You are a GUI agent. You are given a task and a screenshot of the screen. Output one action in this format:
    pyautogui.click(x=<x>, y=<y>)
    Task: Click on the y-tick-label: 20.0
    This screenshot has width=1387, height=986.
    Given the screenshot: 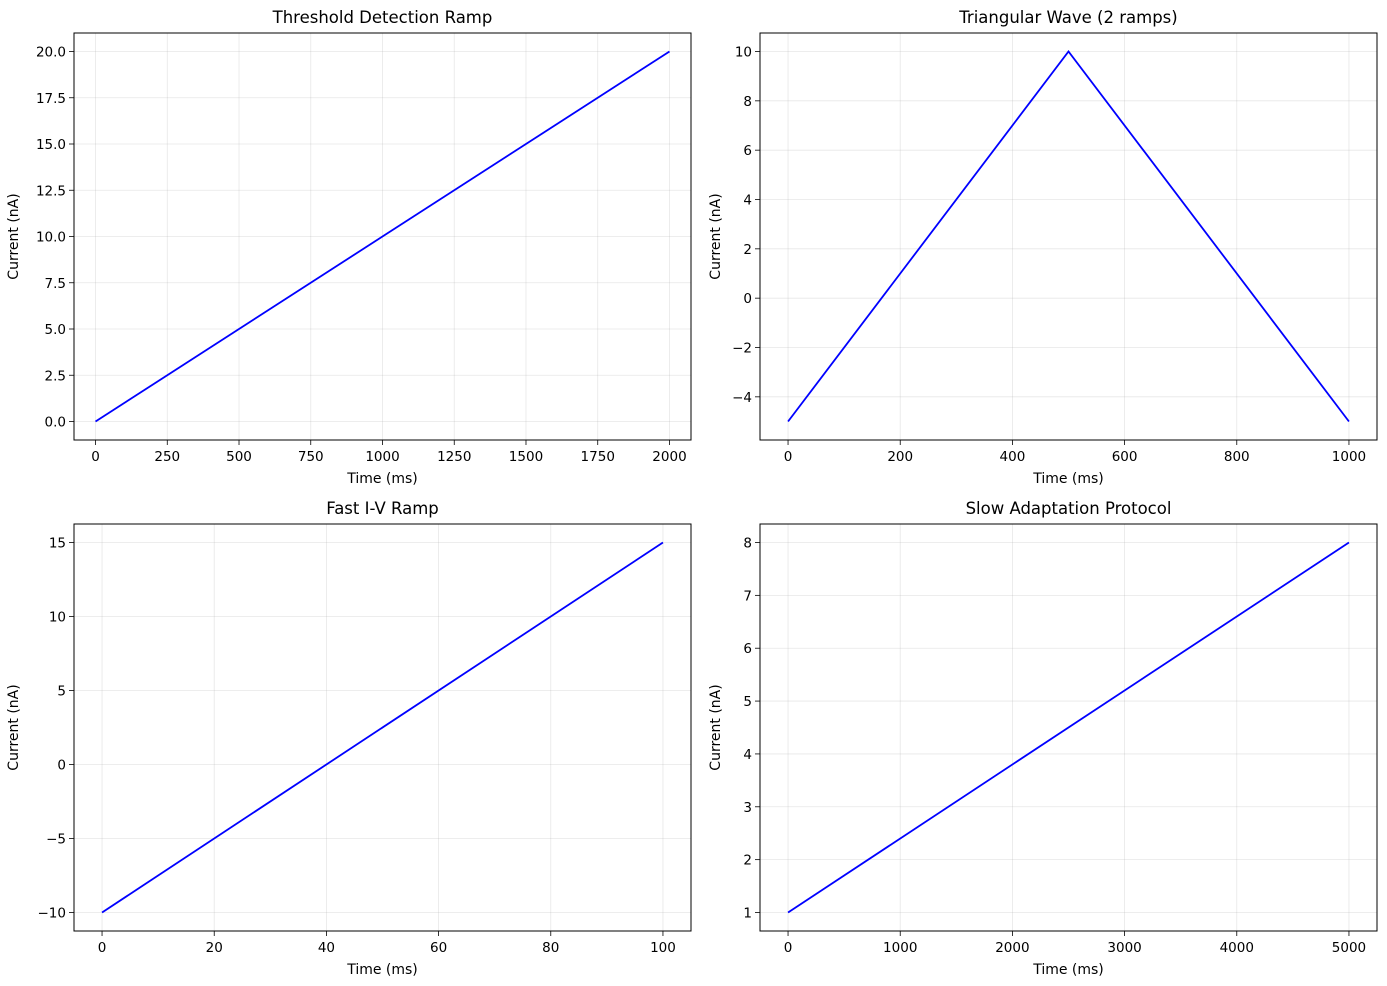 What is the action you would take?
    pyautogui.click(x=51, y=53)
    